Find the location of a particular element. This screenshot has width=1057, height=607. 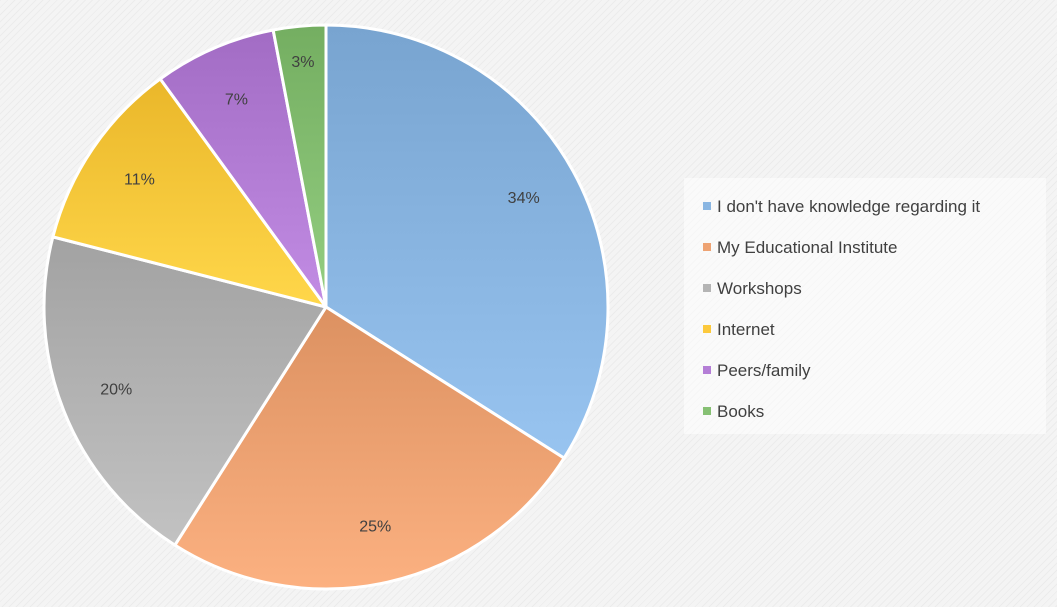

slice-label-peers-family: 7% is located at coordinates (236, 99).